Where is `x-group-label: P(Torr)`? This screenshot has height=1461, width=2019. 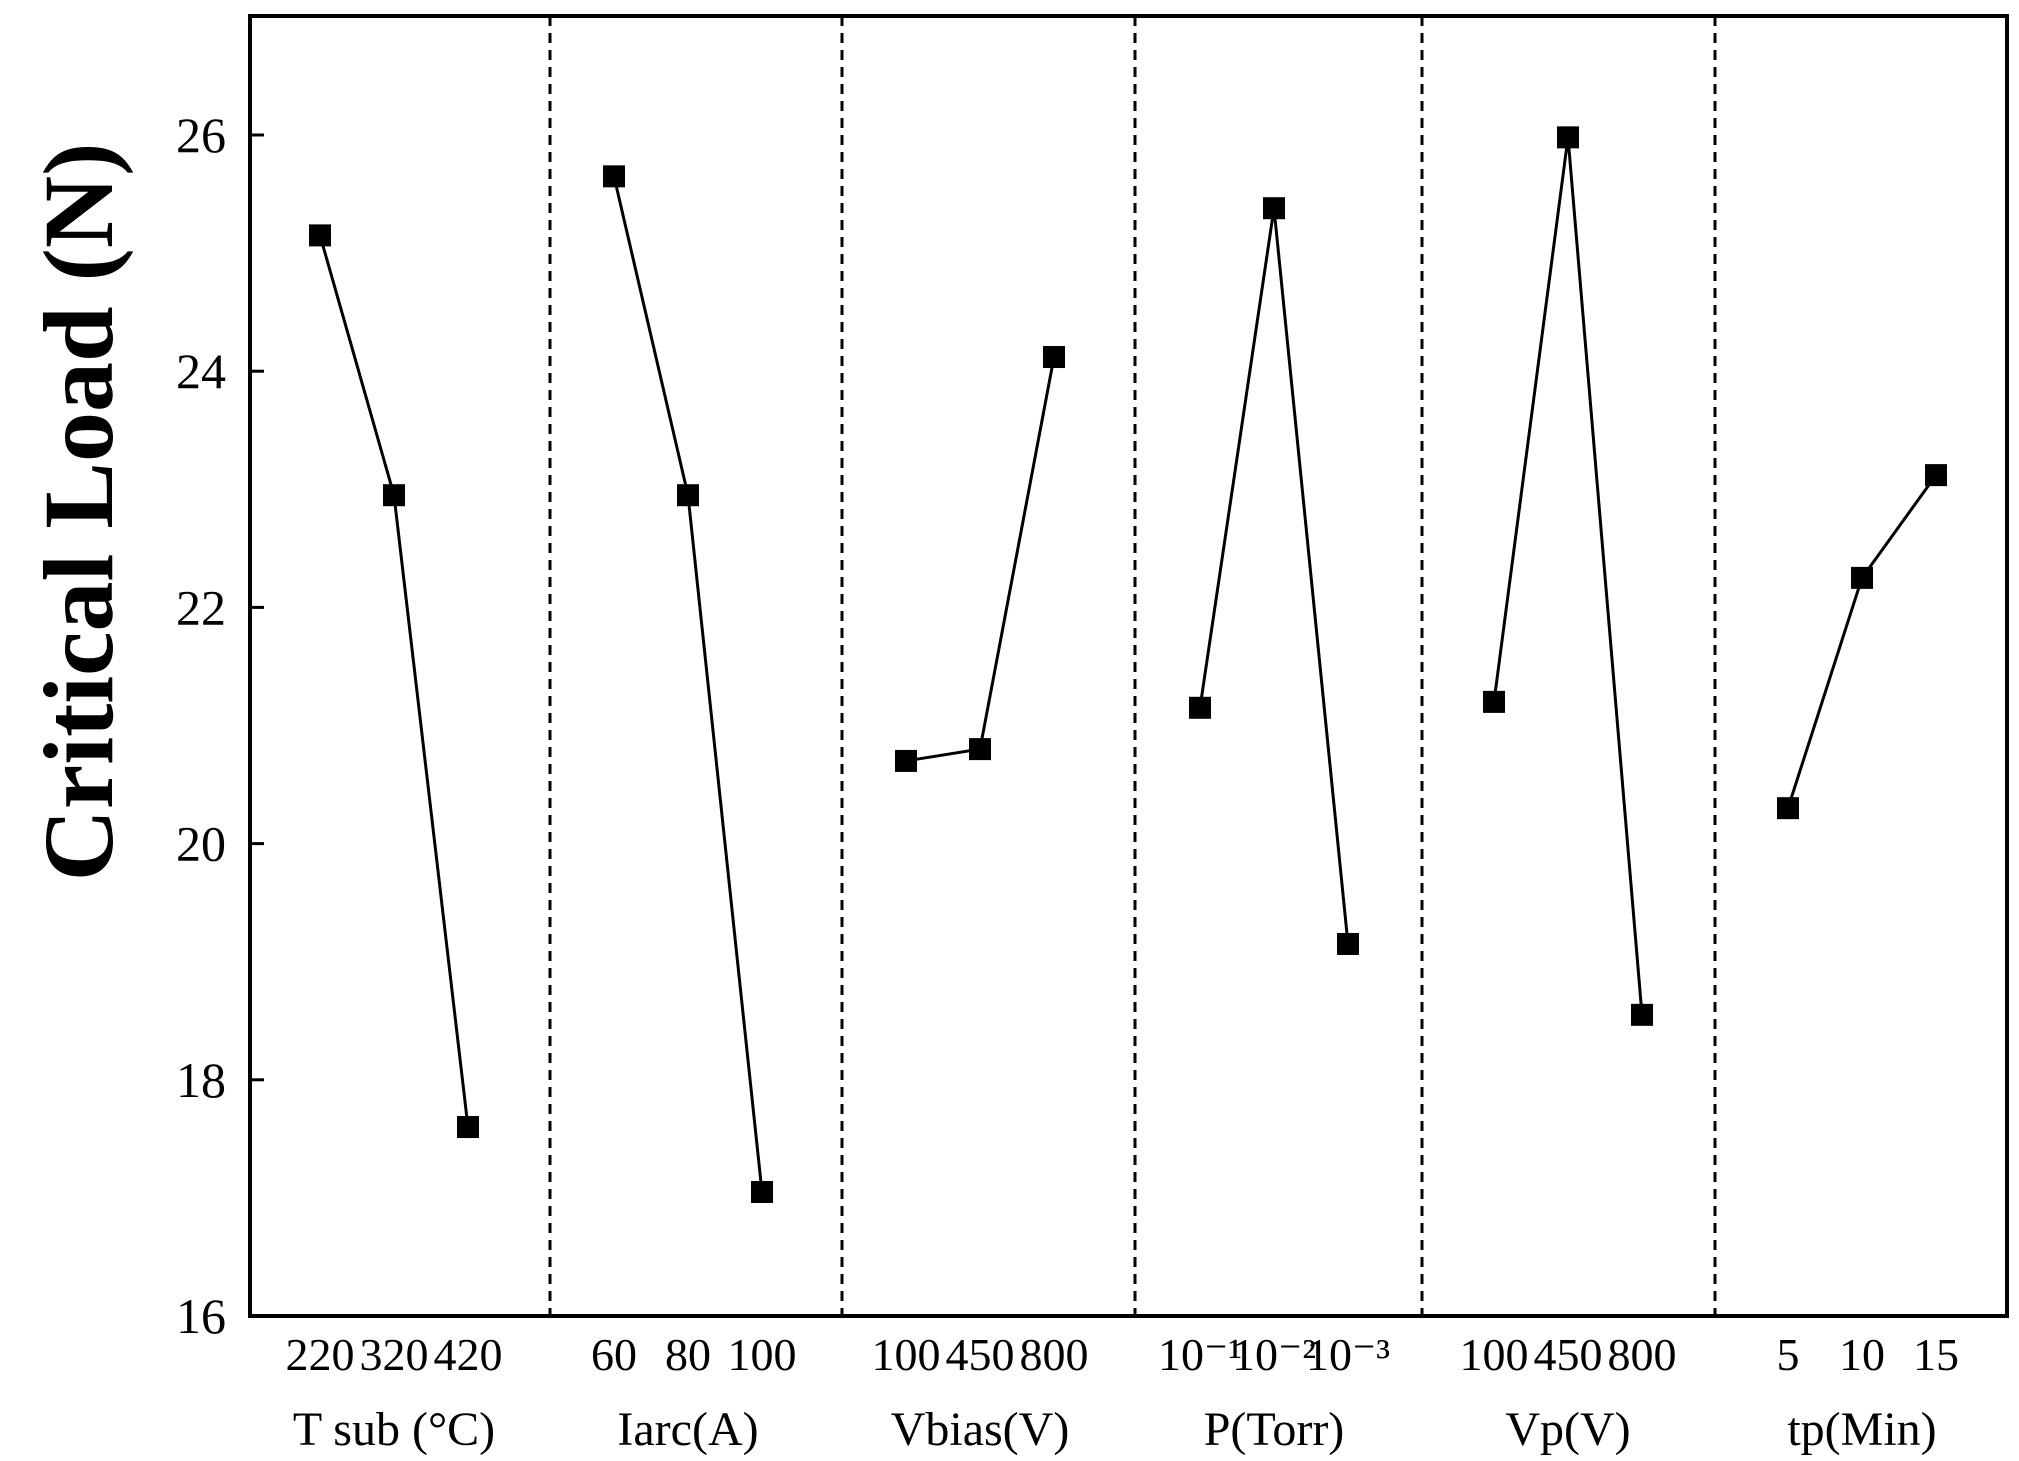 x-group-label: P(Torr) is located at coordinates (1274, 1429).